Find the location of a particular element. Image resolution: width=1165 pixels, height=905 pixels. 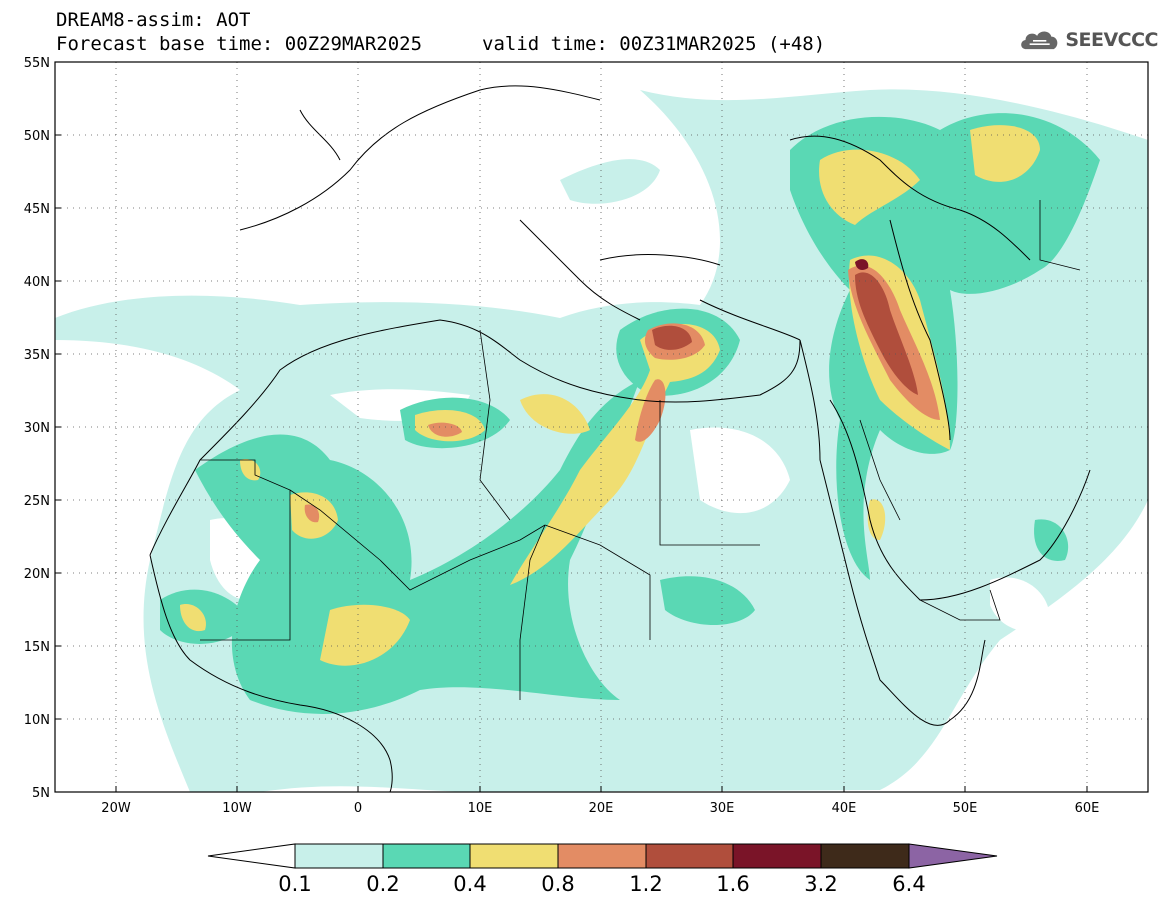

colorbar-label: 0.4 is located at coordinates (469, 884).